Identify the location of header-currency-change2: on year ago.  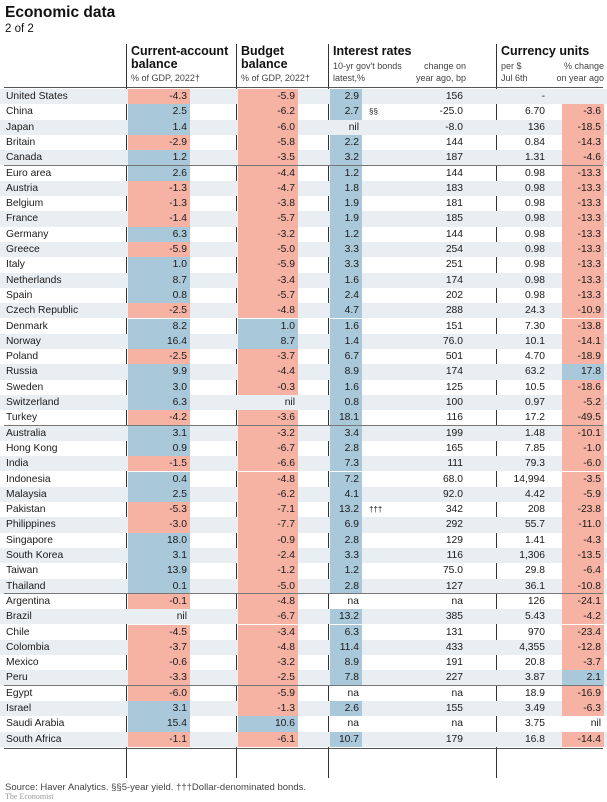
(580, 78).